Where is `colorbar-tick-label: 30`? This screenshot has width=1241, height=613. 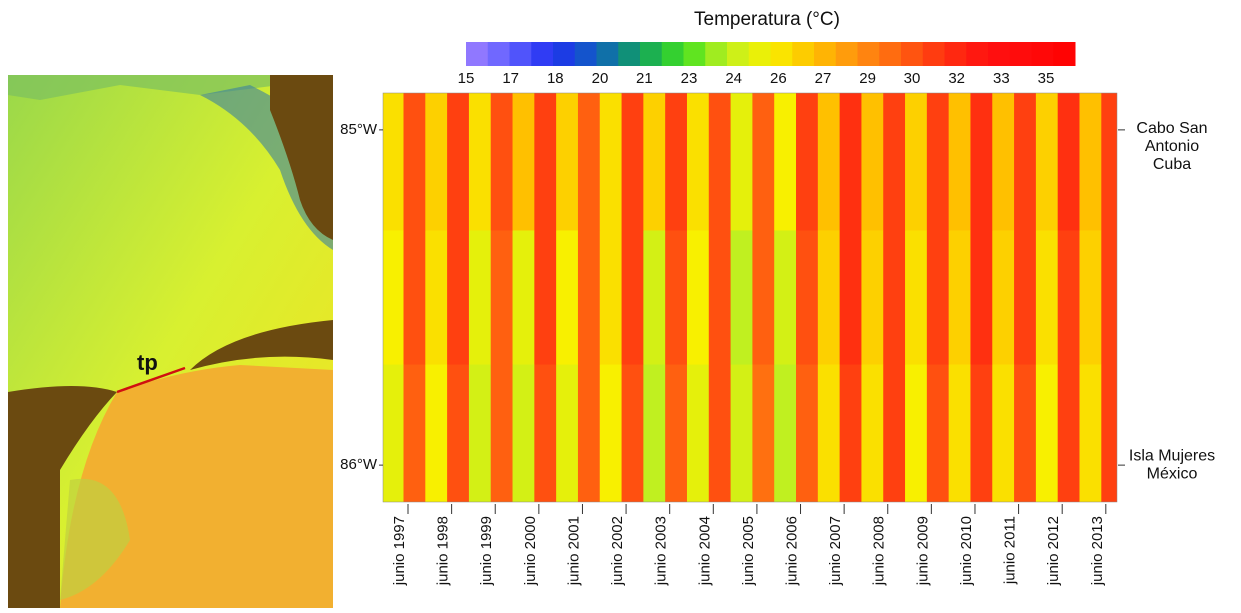
colorbar-tick-label: 30 is located at coordinates (912, 78).